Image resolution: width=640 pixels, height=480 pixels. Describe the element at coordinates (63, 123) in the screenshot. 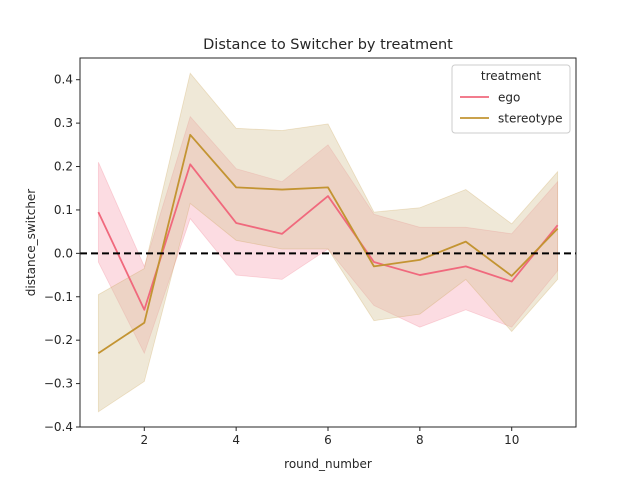

I see `y-tick-label: 0.3` at that location.